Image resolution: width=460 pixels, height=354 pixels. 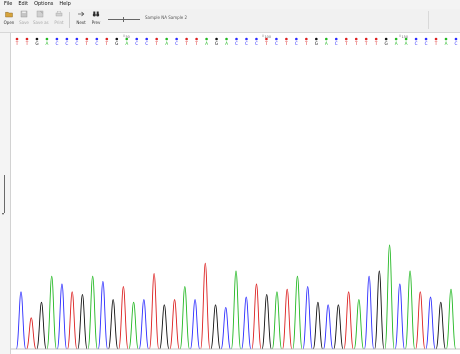 I want to click on save-button: Save, so click(x=24, y=20).